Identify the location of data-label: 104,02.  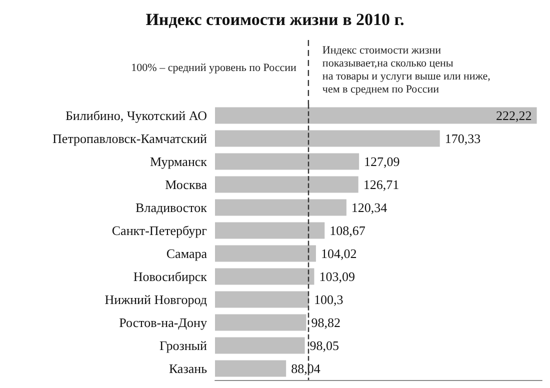
(338, 253).